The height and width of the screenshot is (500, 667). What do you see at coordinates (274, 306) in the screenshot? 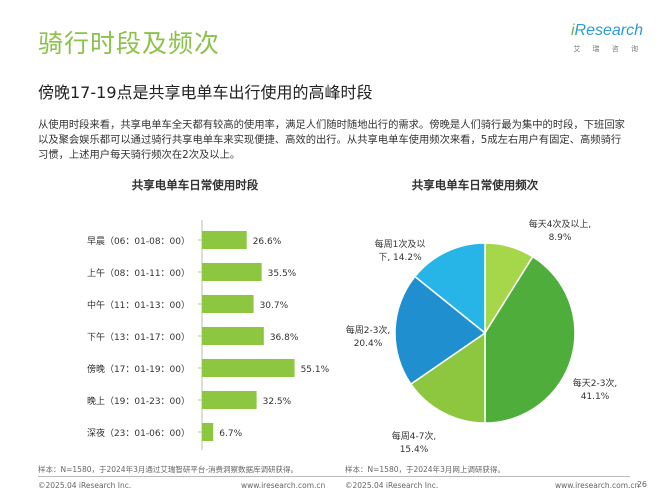
I see `bar-value-label: 30.7%` at bounding box center [274, 306].